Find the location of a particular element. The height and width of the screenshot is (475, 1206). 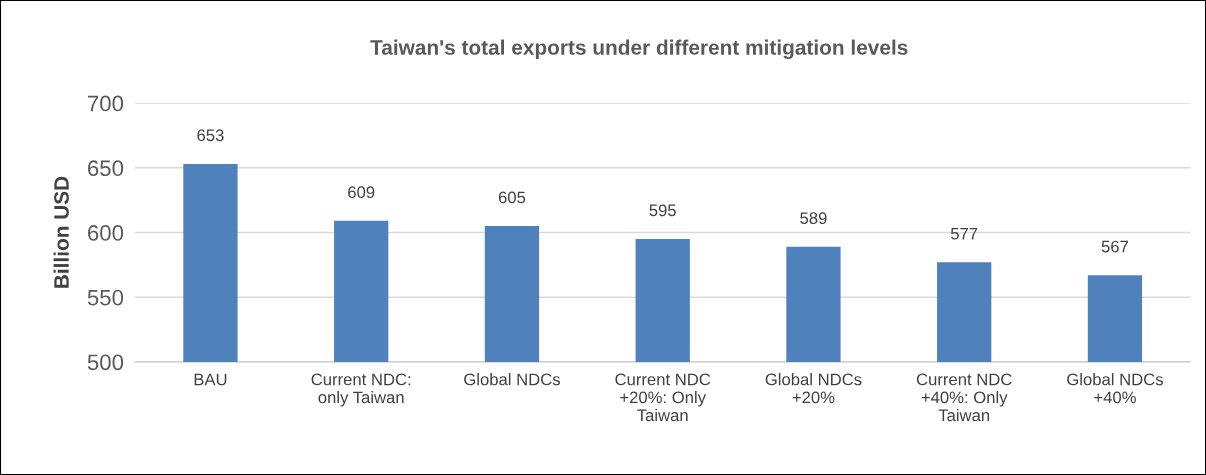

y-tick-label: 700 is located at coordinates (106, 103).